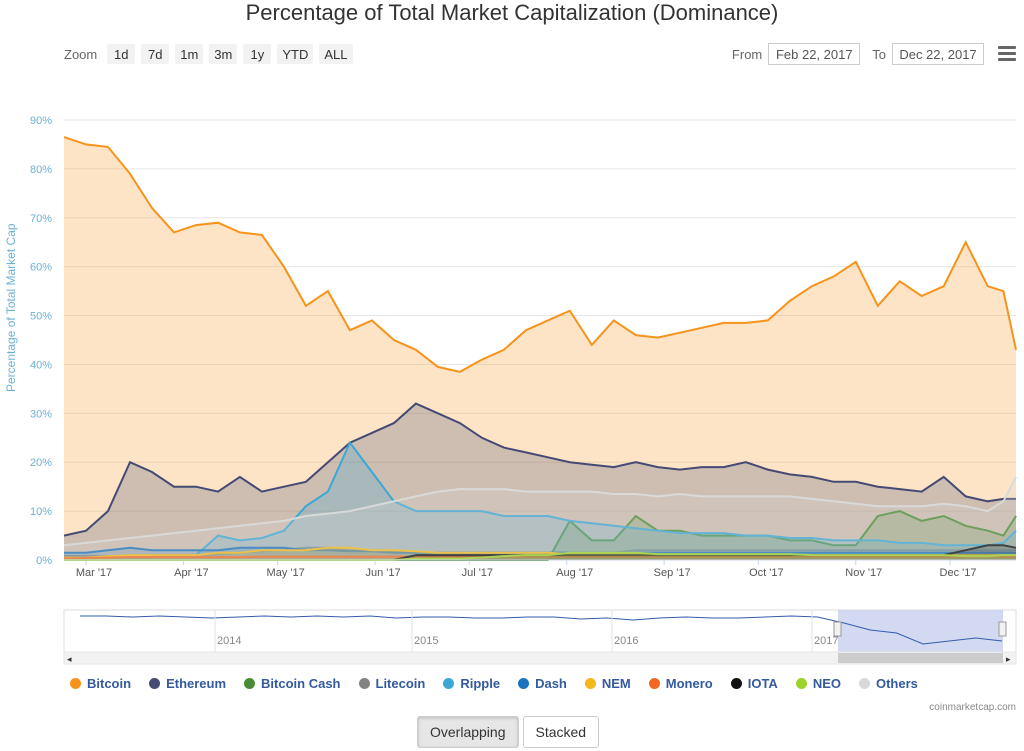  I want to click on zoom-all-button: ALL, so click(336, 54).